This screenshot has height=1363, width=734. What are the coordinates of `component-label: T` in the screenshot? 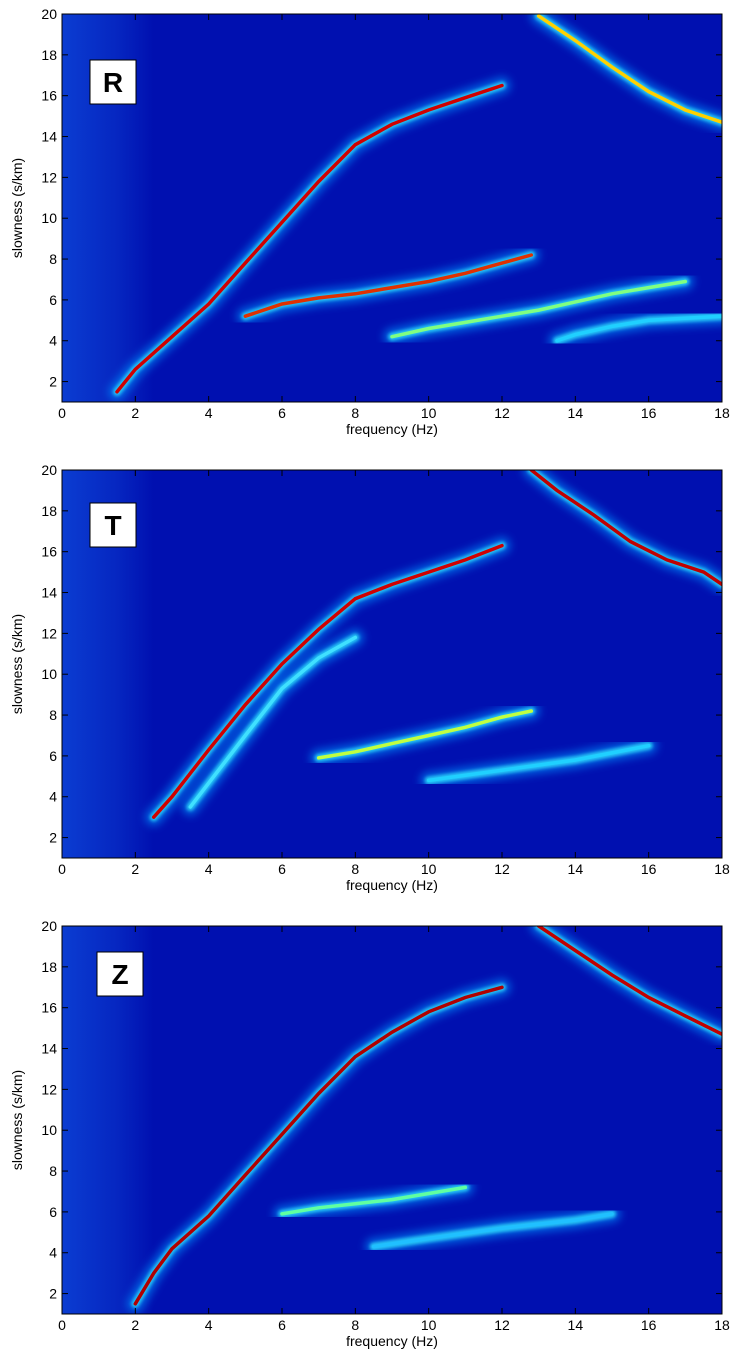 It's located at (112, 525).